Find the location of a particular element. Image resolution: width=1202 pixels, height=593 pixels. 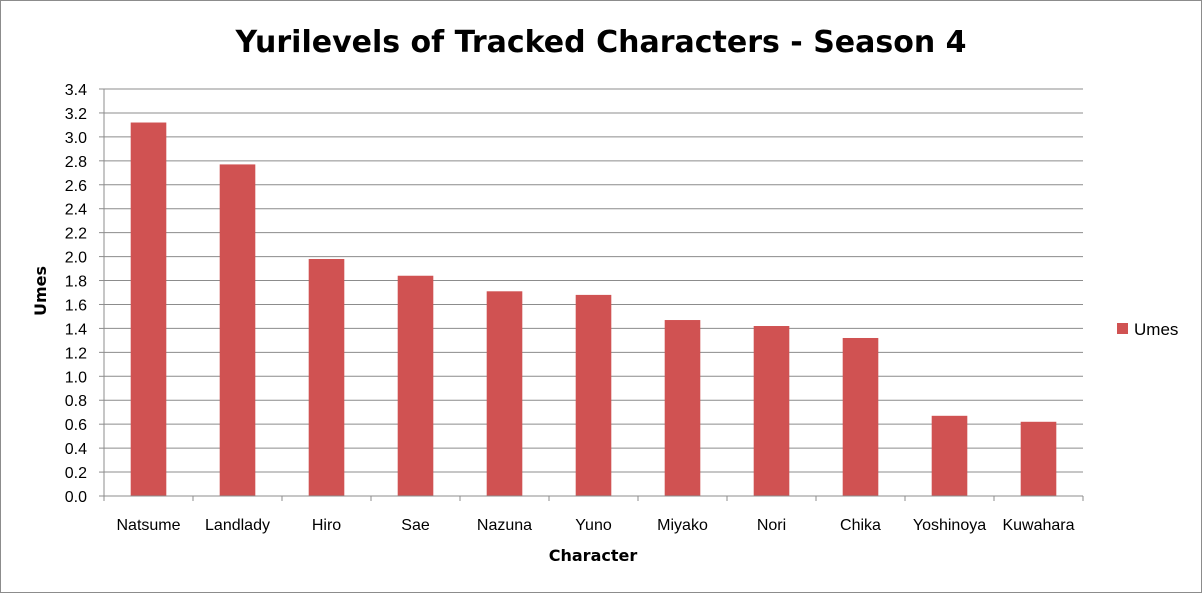

bar-landlady is located at coordinates (237, 330).